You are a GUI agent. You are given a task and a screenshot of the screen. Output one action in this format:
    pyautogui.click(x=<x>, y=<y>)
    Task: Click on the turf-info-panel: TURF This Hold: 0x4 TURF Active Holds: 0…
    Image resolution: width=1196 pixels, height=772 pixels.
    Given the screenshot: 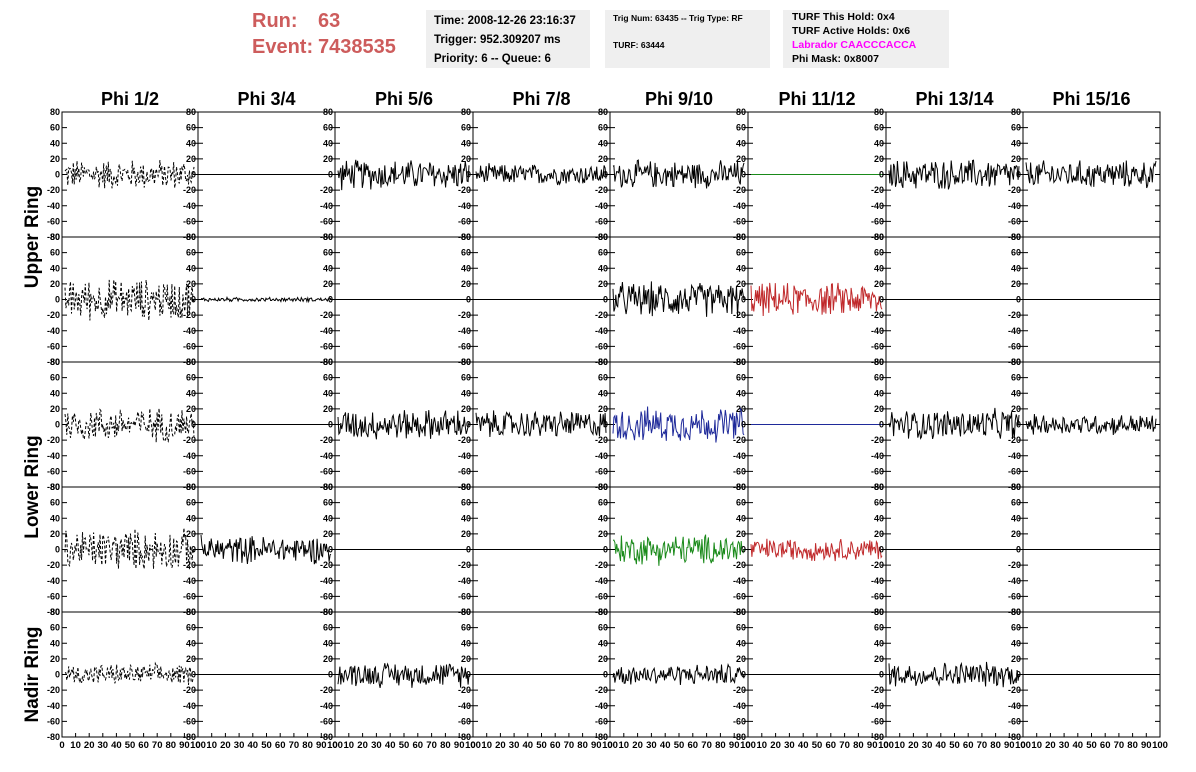 What is the action you would take?
    pyautogui.click(x=866, y=39)
    